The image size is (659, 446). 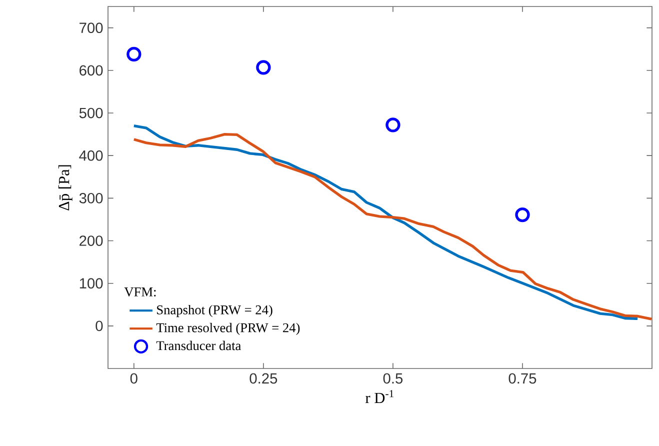 What do you see at coordinates (522, 378) in the screenshot?
I see `x-tick-label: 0.75` at bounding box center [522, 378].